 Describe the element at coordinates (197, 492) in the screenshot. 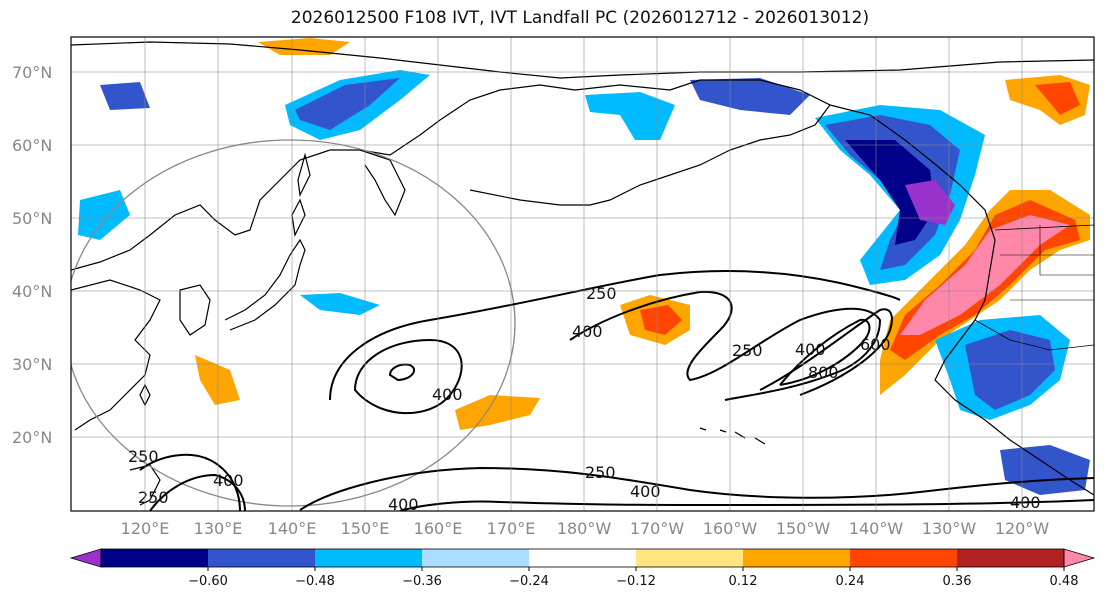

I see `contour-400-sw` at that location.